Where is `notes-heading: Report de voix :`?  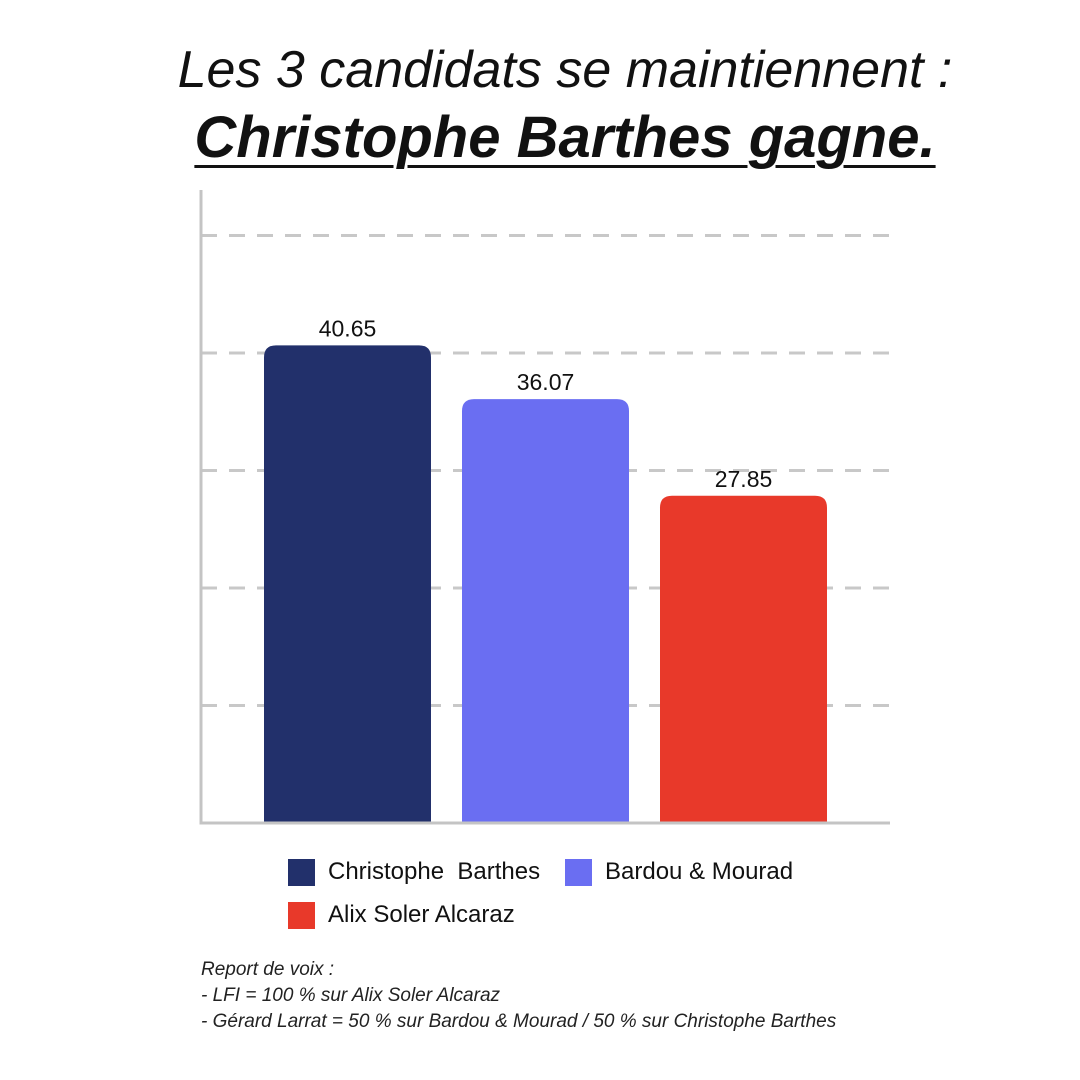
notes-heading: Report de voix : is located at coordinates (268, 969).